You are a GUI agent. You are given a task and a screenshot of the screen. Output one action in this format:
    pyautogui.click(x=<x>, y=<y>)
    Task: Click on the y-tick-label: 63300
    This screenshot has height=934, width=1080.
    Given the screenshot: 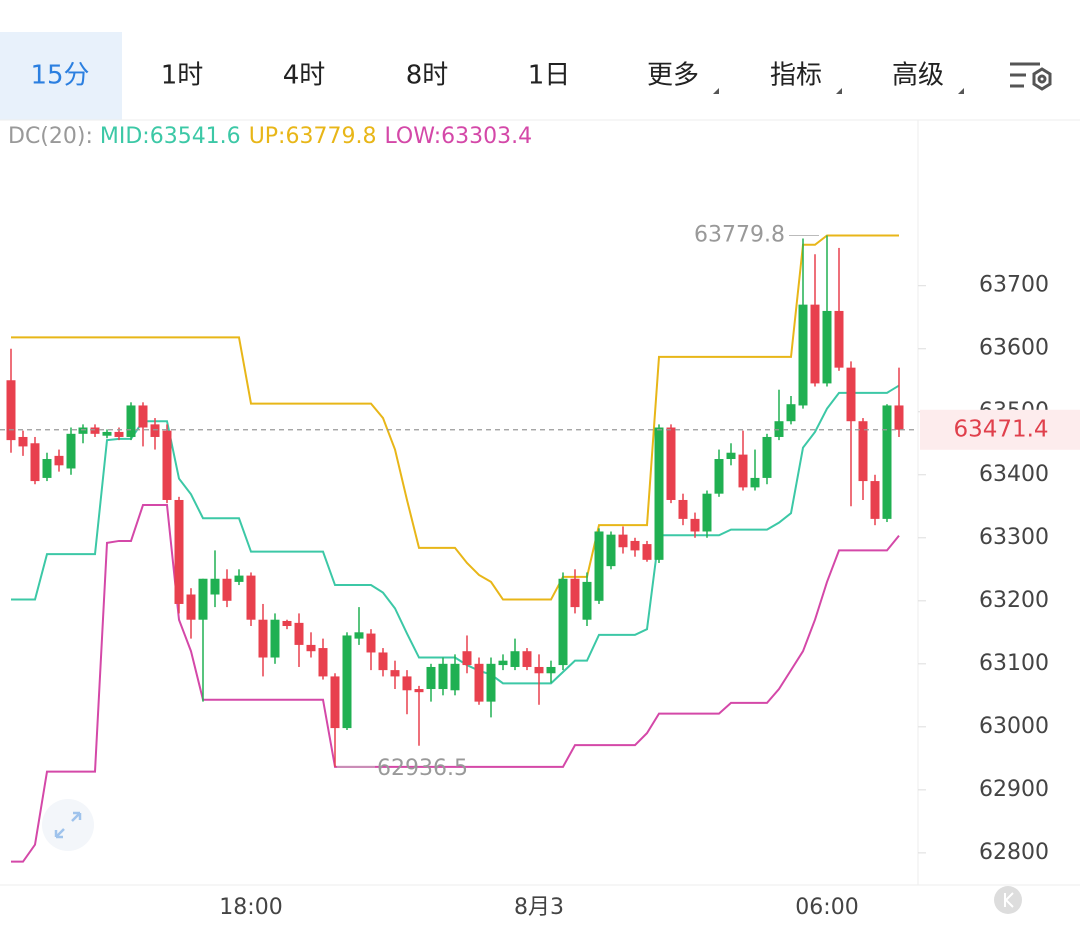 What is the action you would take?
    pyautogui.click(x=1014, y=537)
    